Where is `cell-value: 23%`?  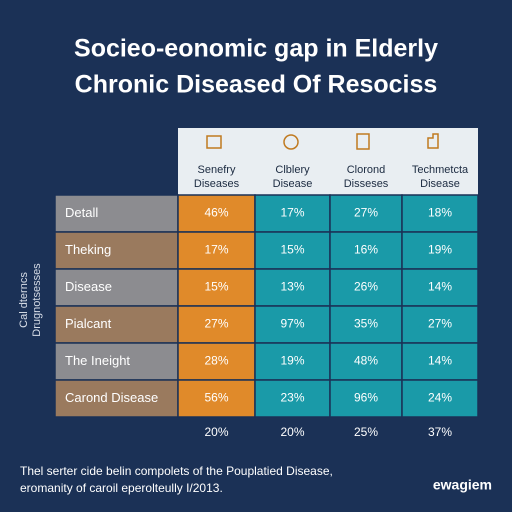 cell-value: 23% is located at coordinates (292, 398).